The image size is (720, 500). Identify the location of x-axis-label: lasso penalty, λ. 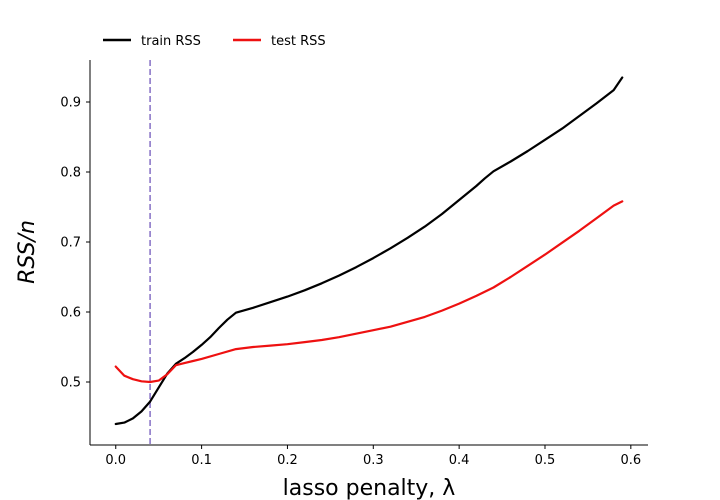
(369, 488).